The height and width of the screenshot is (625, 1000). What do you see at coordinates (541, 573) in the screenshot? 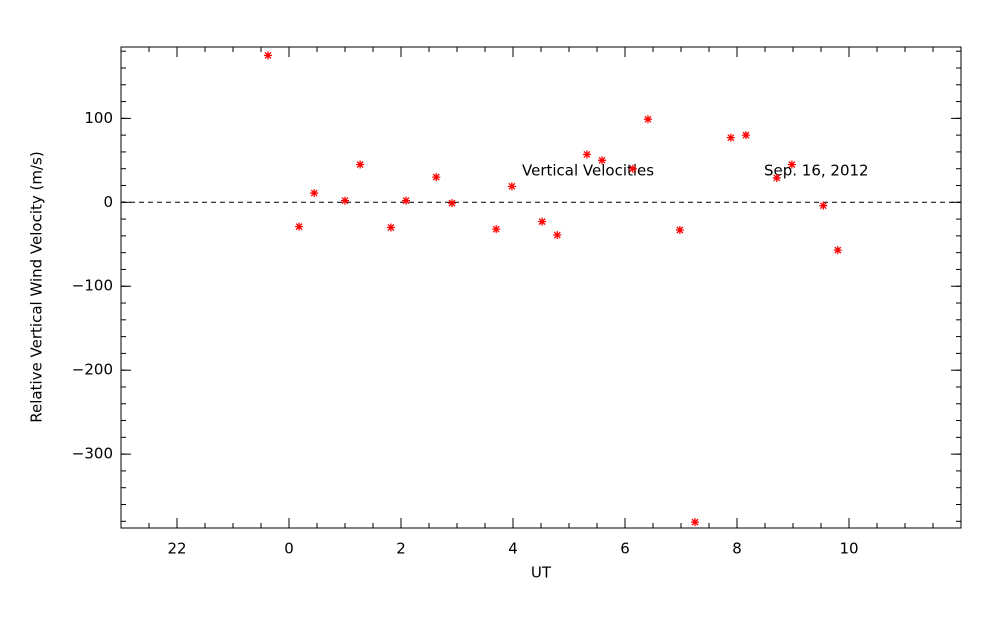
I see `x-axis-label: UT` at bounding box center [541, 573].